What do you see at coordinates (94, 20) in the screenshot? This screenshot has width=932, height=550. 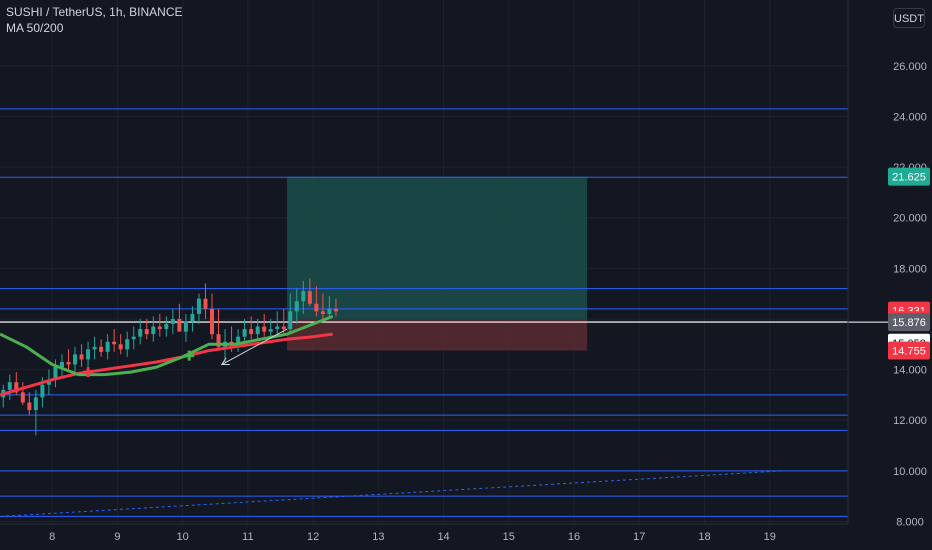 I see `chart-header: SUSHI / TetherUS, 1h, BINANCE MA 50/200` at bounding box center [94, 20].